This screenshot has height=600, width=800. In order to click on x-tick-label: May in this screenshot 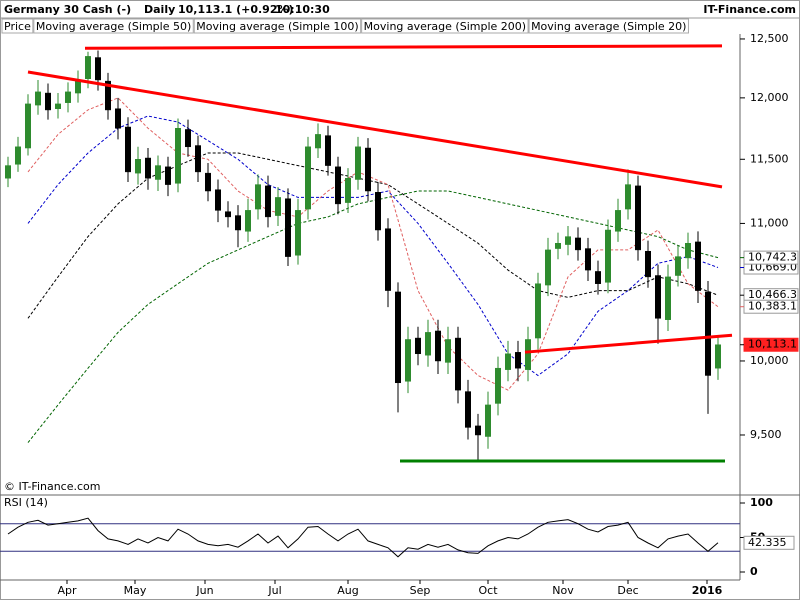, I will do `click(135, 590)`.